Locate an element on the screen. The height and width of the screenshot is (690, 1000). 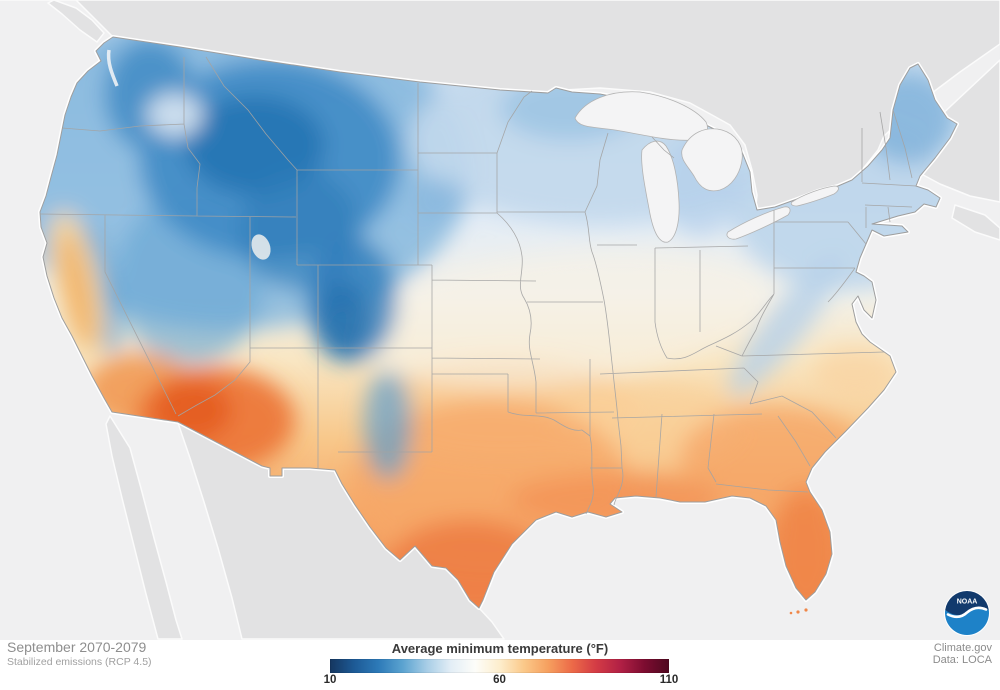
noaa-logo-shield is located at coordinates (967, 603).